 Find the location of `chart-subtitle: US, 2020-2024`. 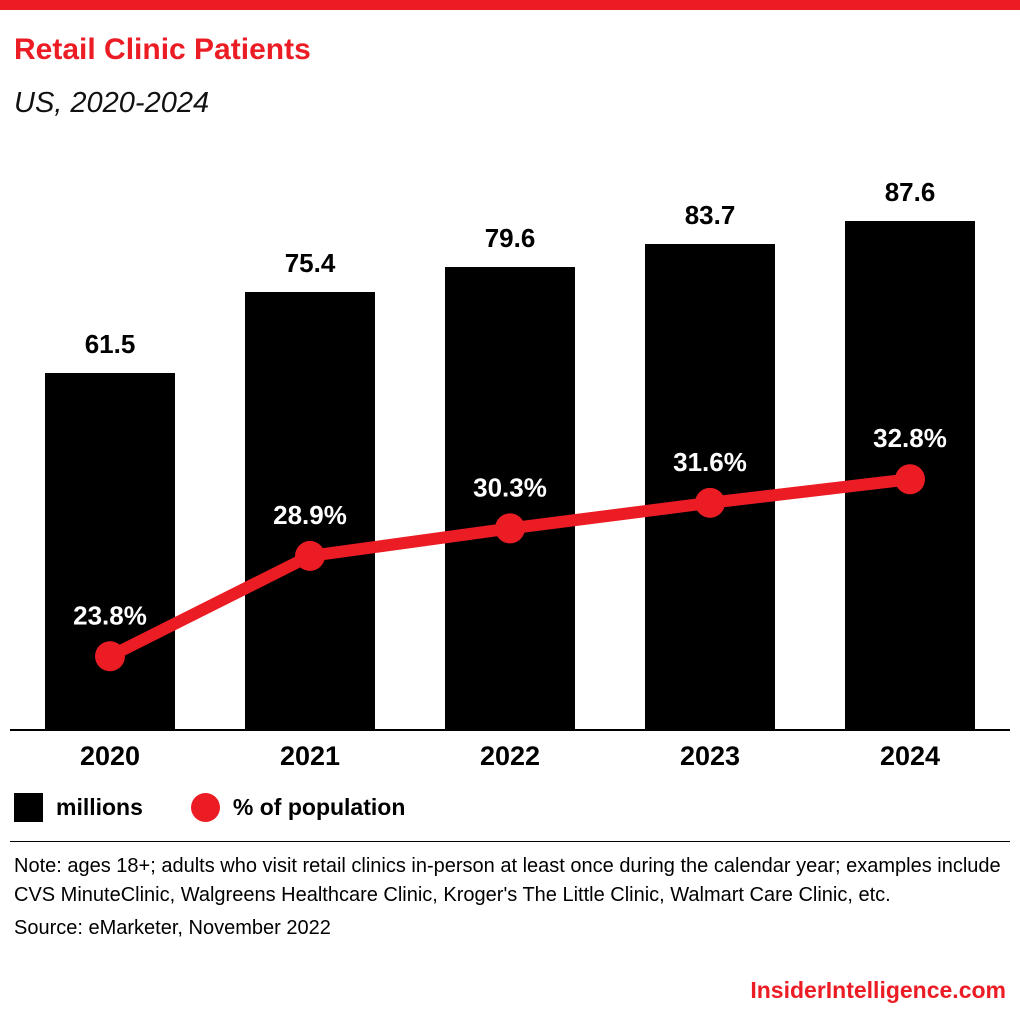

chart-subtitle: US, 2020-2024 is located at coordinates (112, 103).